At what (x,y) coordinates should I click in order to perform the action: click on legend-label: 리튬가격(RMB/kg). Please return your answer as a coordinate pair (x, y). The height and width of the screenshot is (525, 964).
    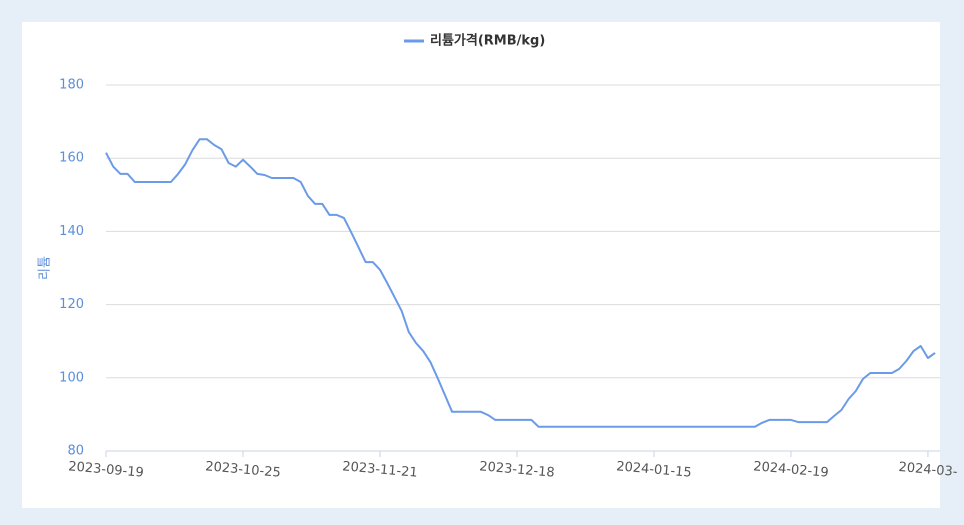
    Looking at the image, I should click on (487, 41).